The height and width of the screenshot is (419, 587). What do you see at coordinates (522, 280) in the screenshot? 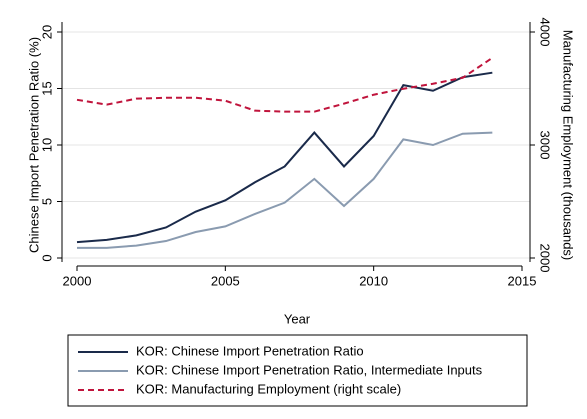
I see `x-tick-label: 2015` at bounding box center [522, 280].